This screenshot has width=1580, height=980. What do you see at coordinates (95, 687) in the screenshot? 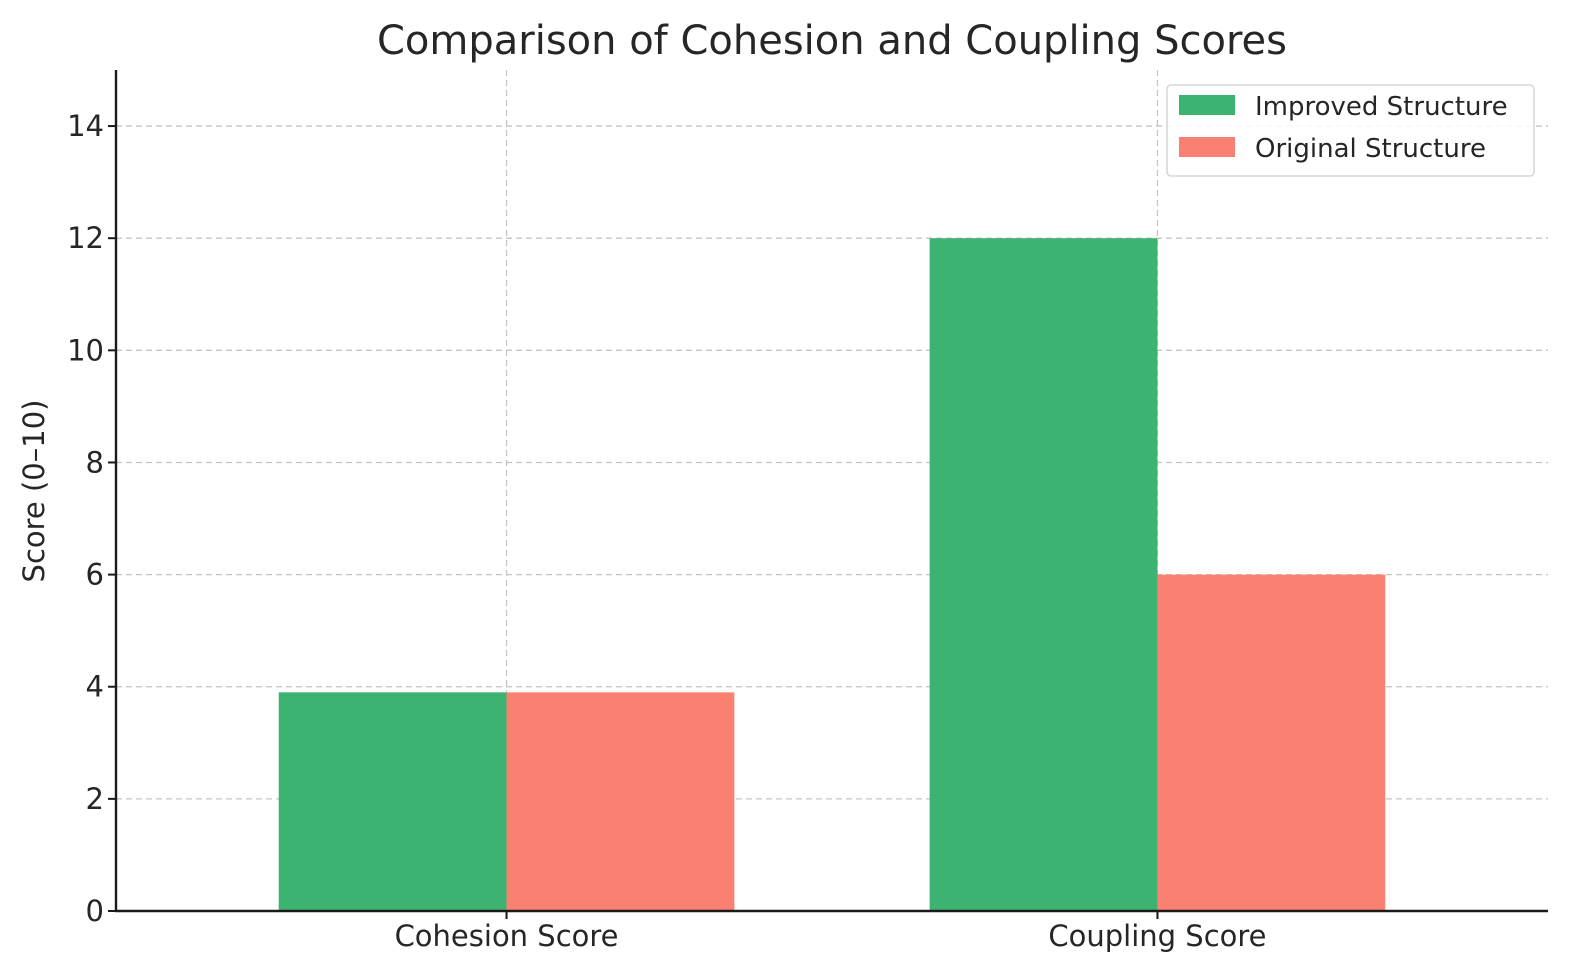
I see `y-tick-label: 4` at bounding box center [95, 687].